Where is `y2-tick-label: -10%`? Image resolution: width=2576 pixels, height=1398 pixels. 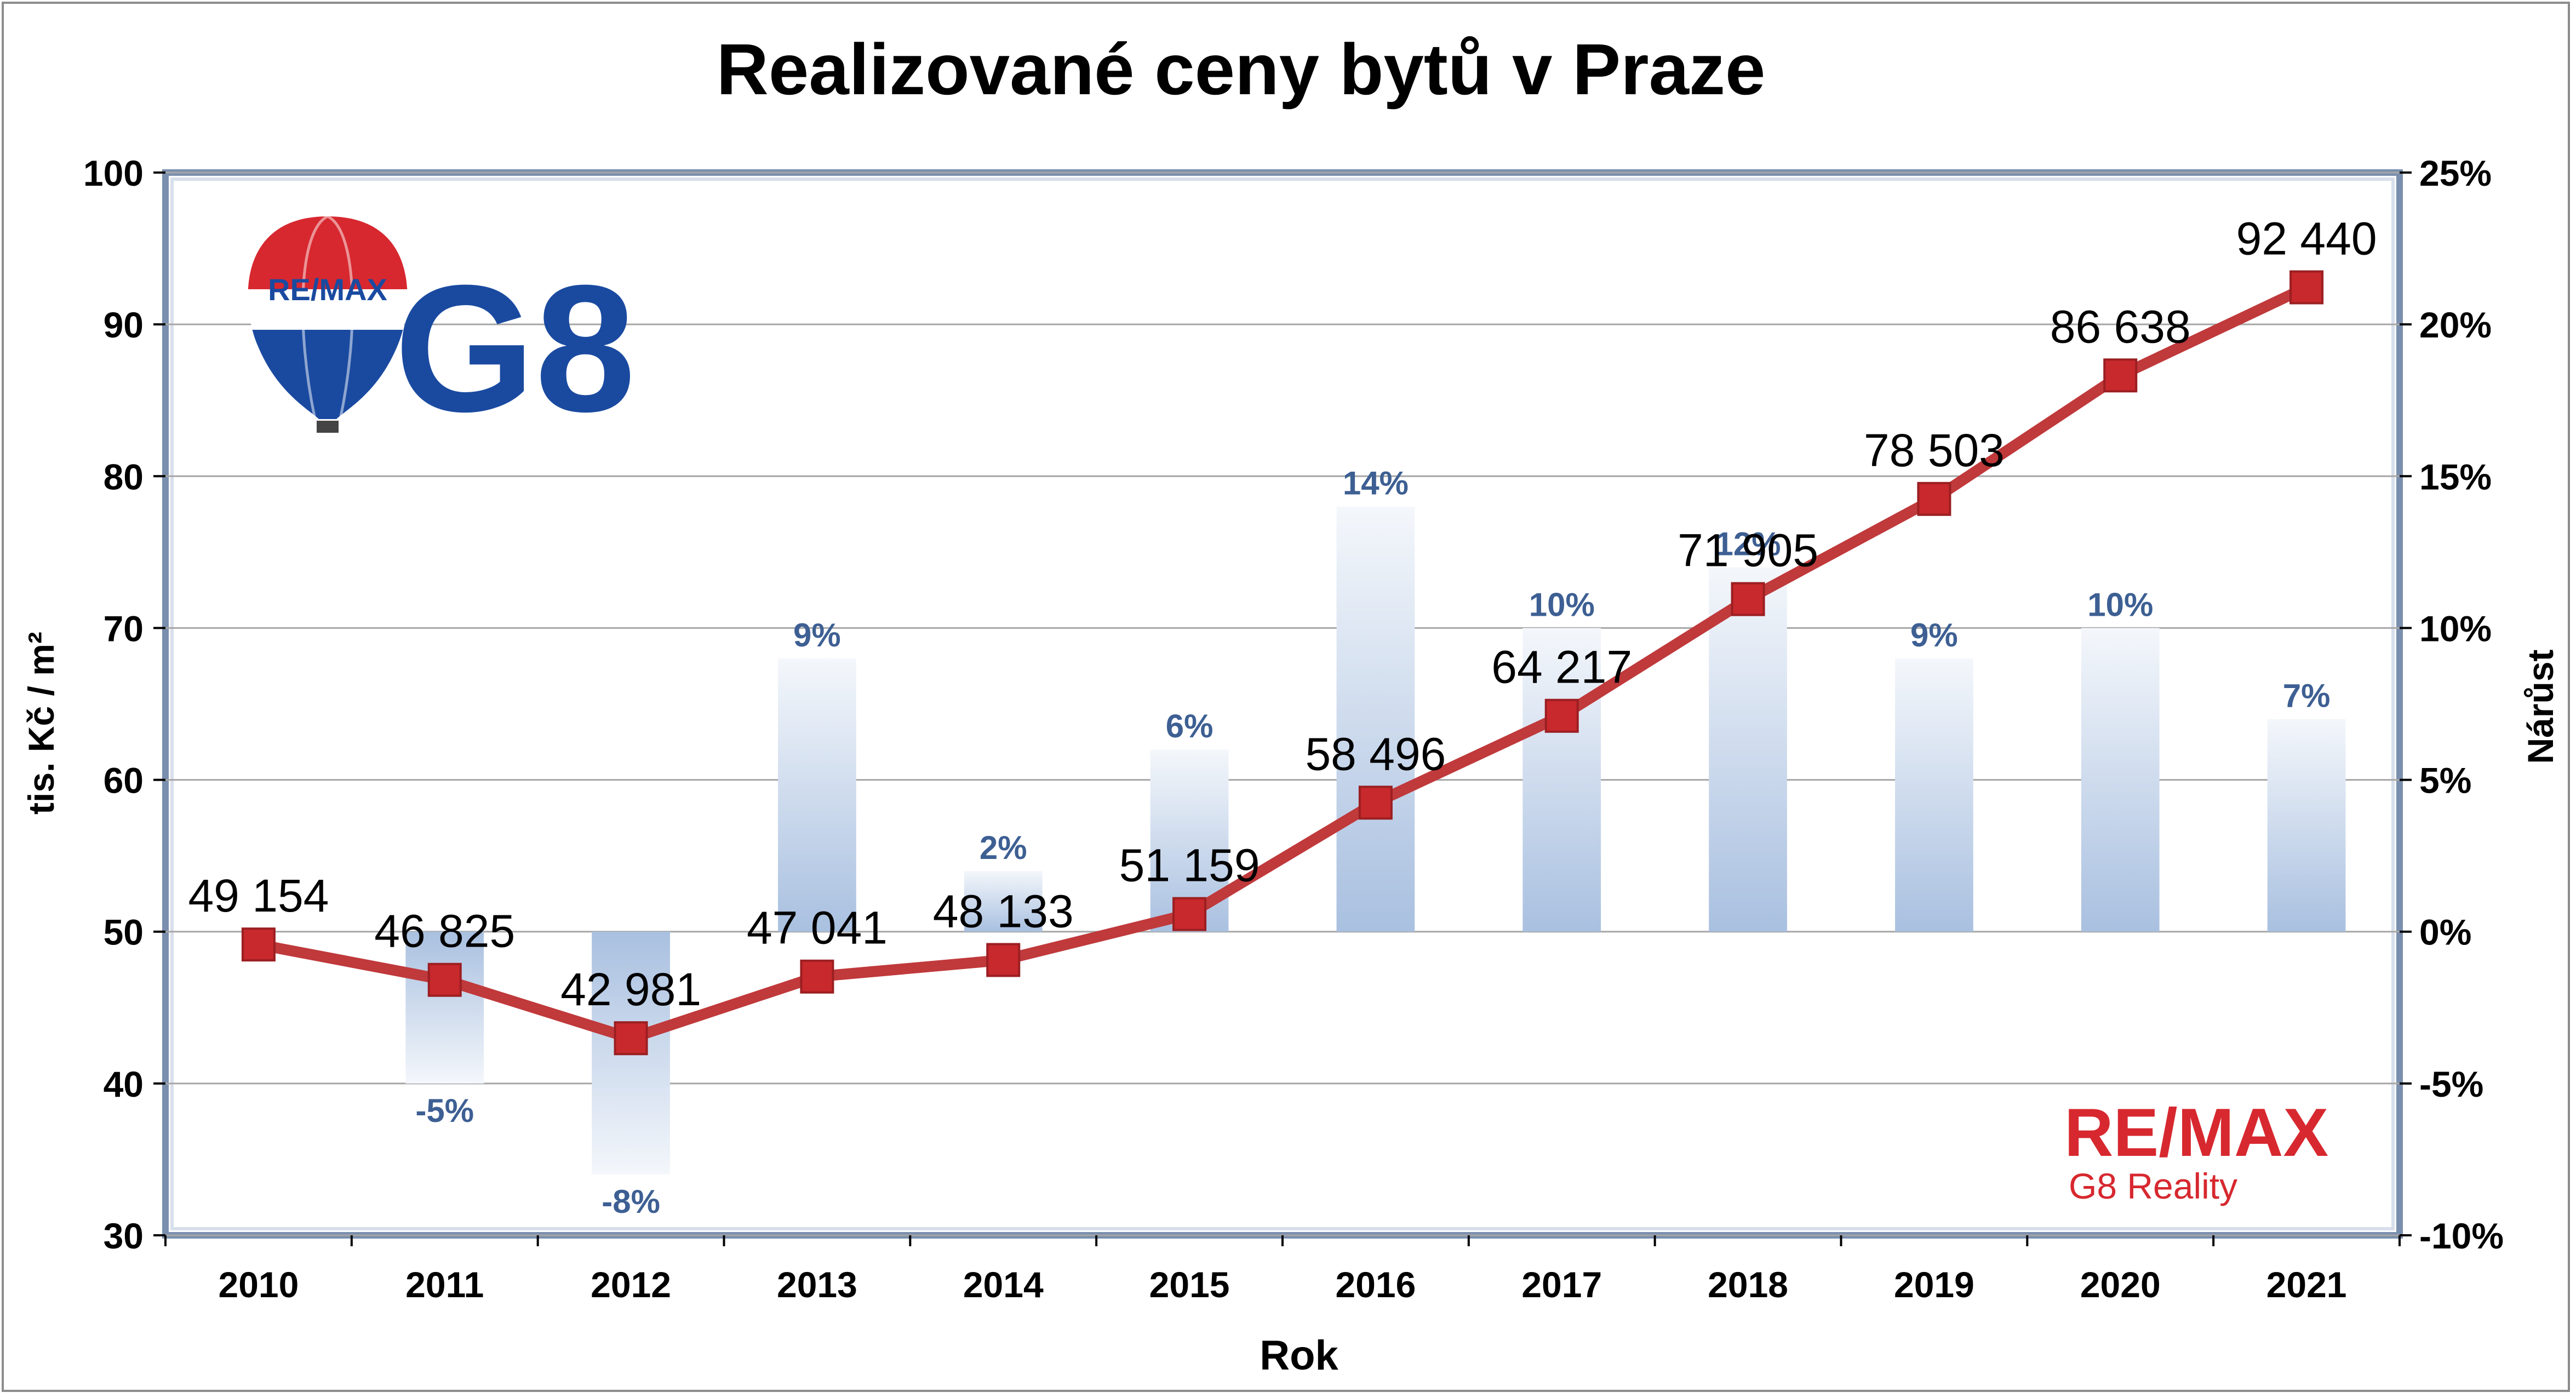
y2-tick-label: -10% is located at coordinates (2461, 1236).